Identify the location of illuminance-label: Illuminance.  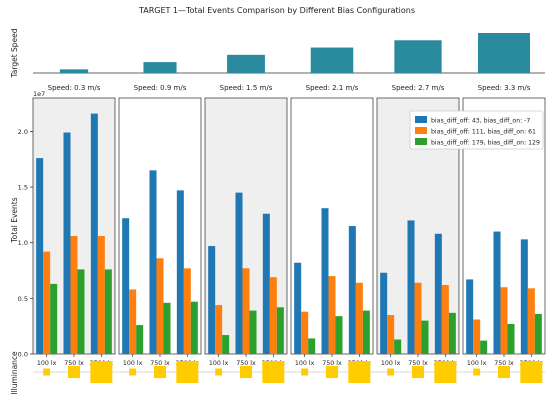
(14, 373).